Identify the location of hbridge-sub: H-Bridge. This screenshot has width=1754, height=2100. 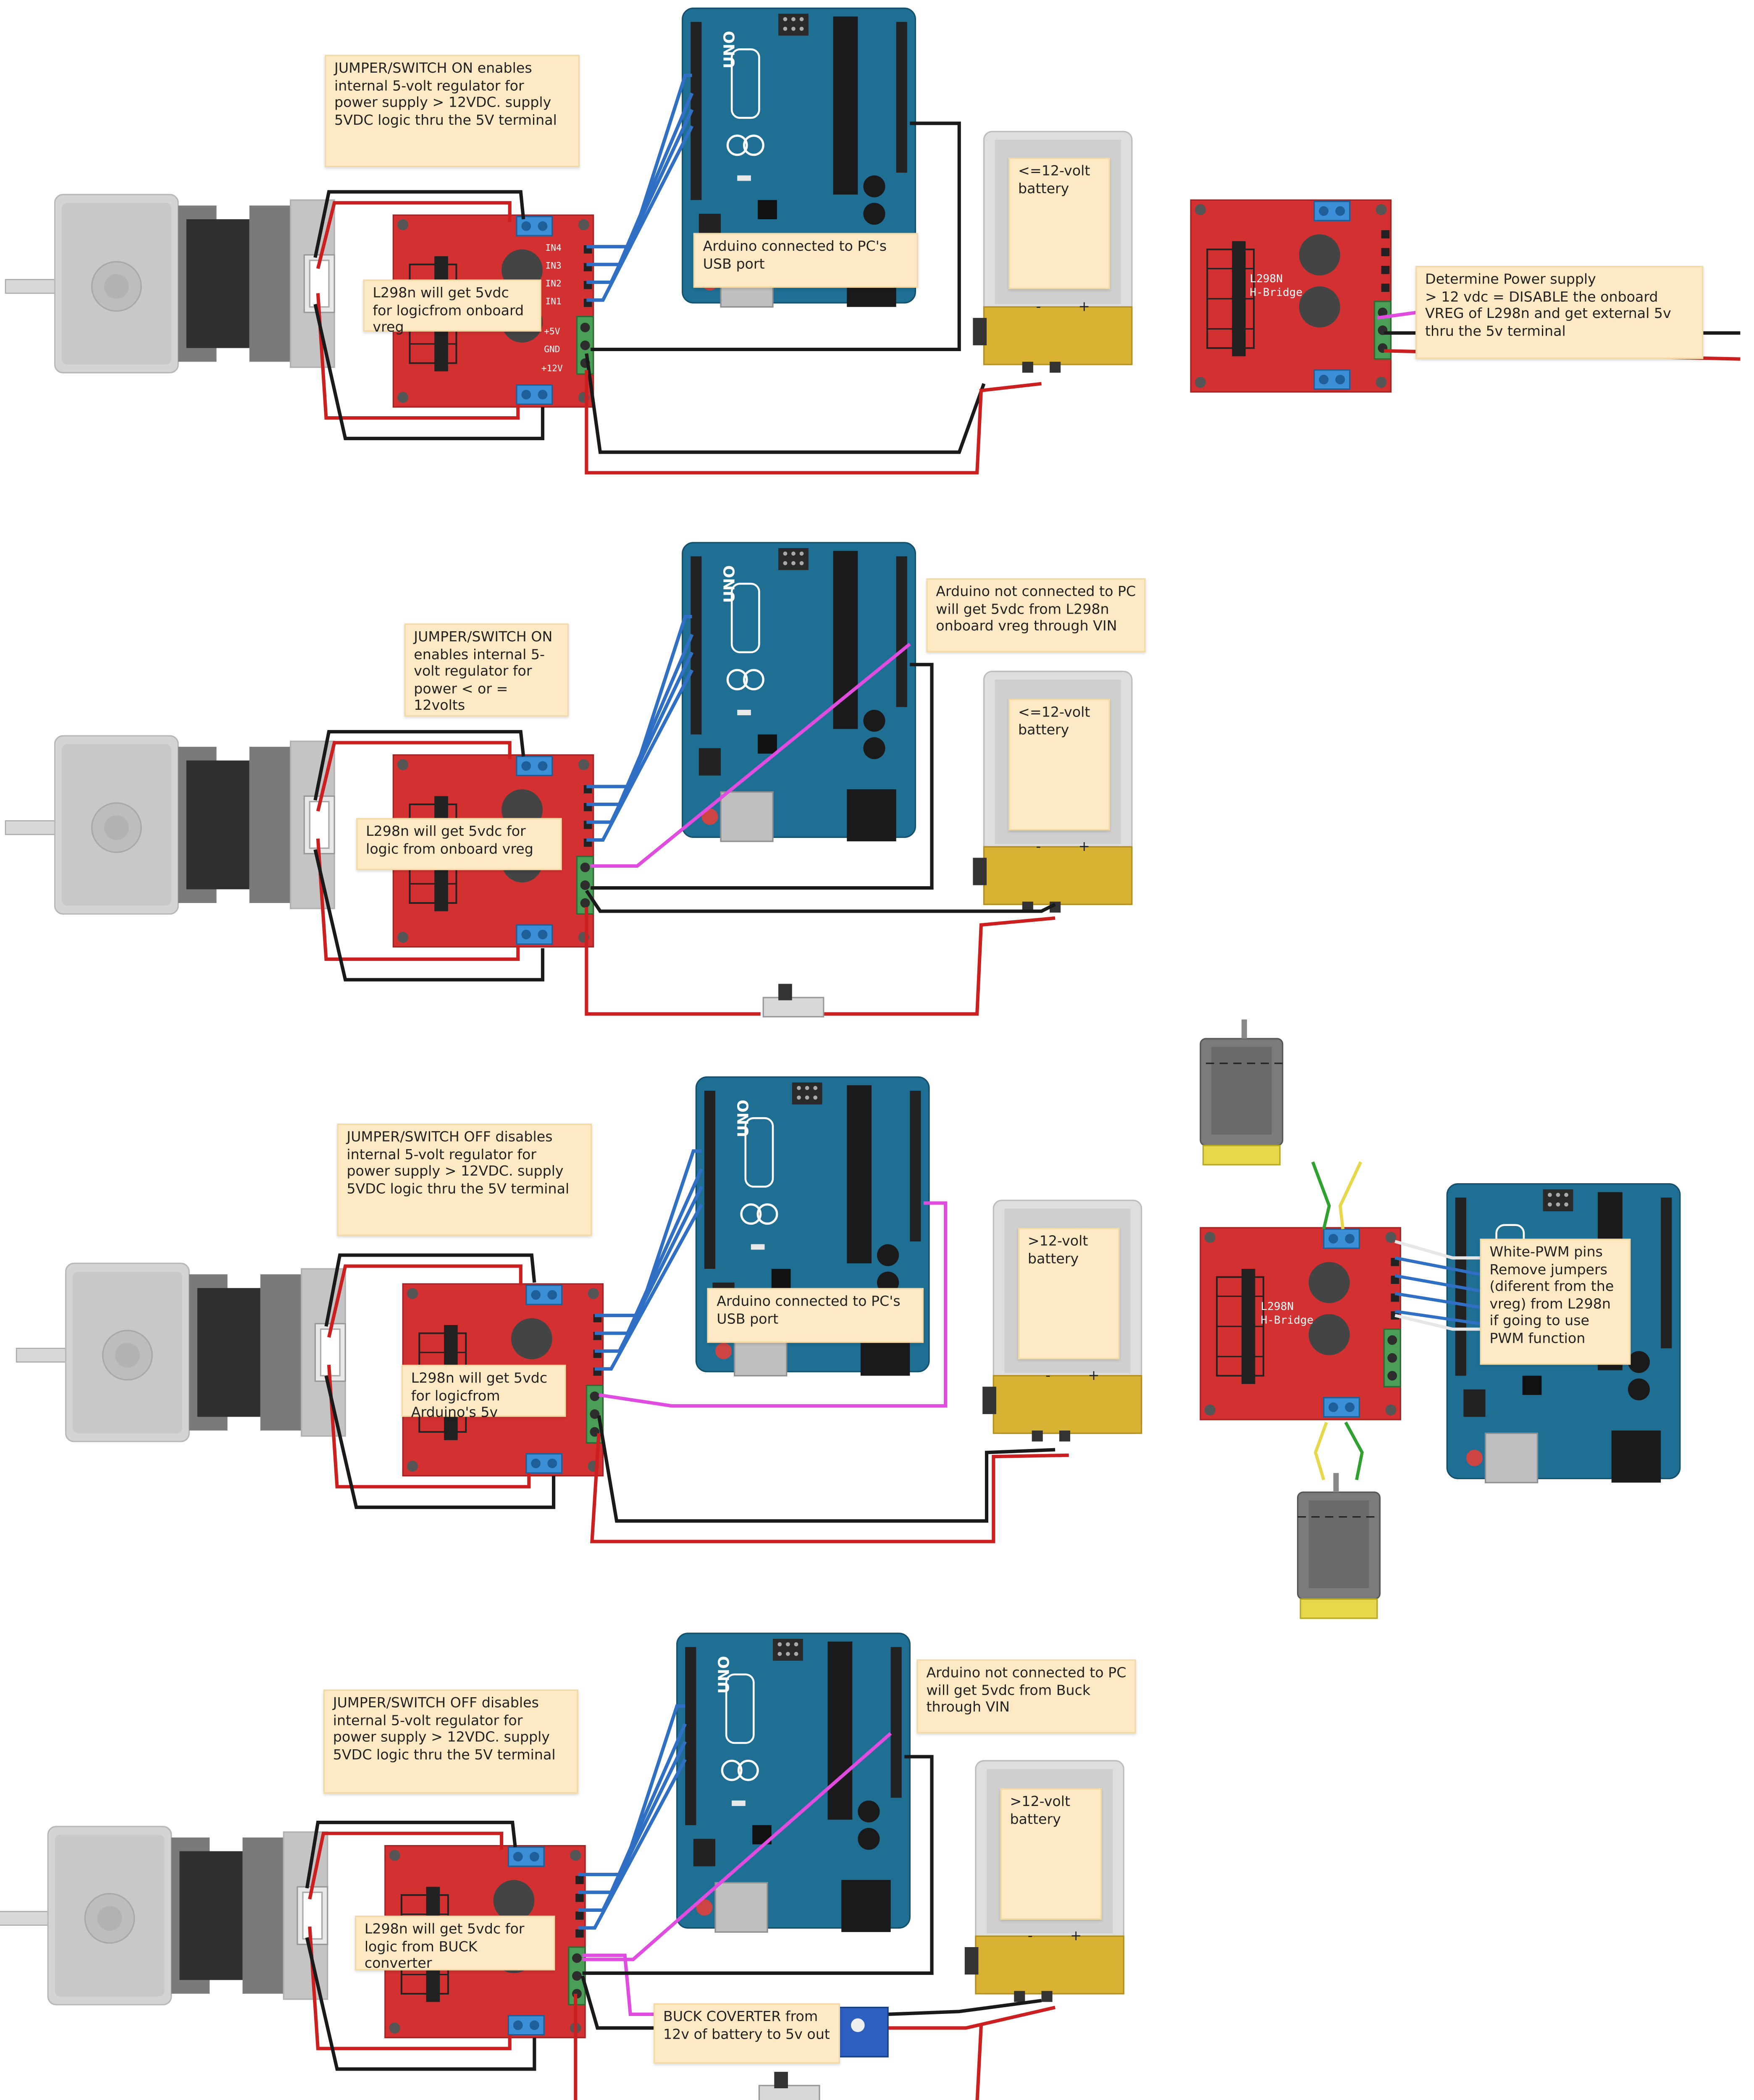
(1276, 292).